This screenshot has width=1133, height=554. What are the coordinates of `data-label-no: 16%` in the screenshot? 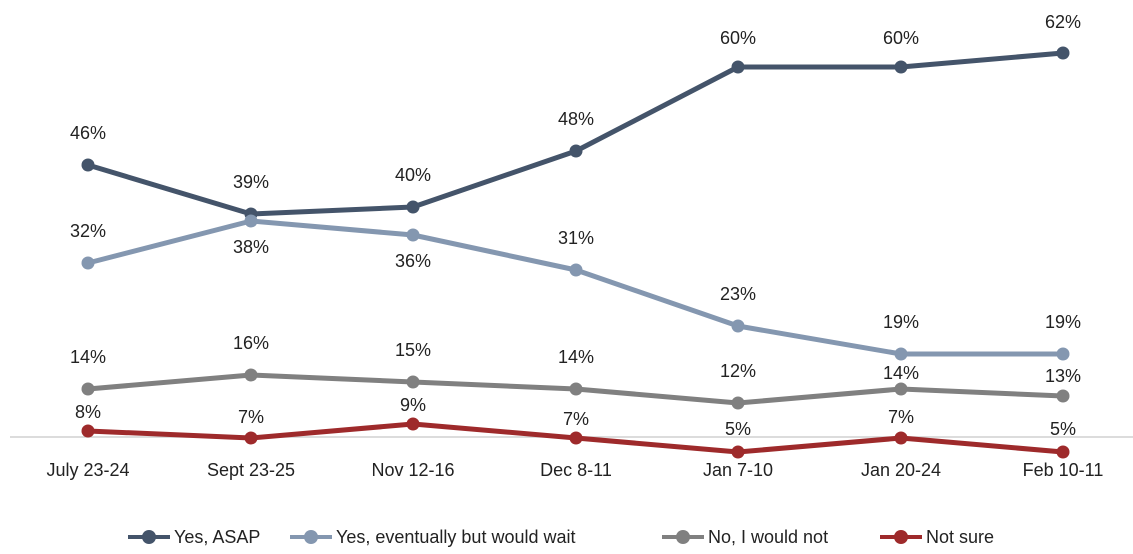 It's located at (251, 343).